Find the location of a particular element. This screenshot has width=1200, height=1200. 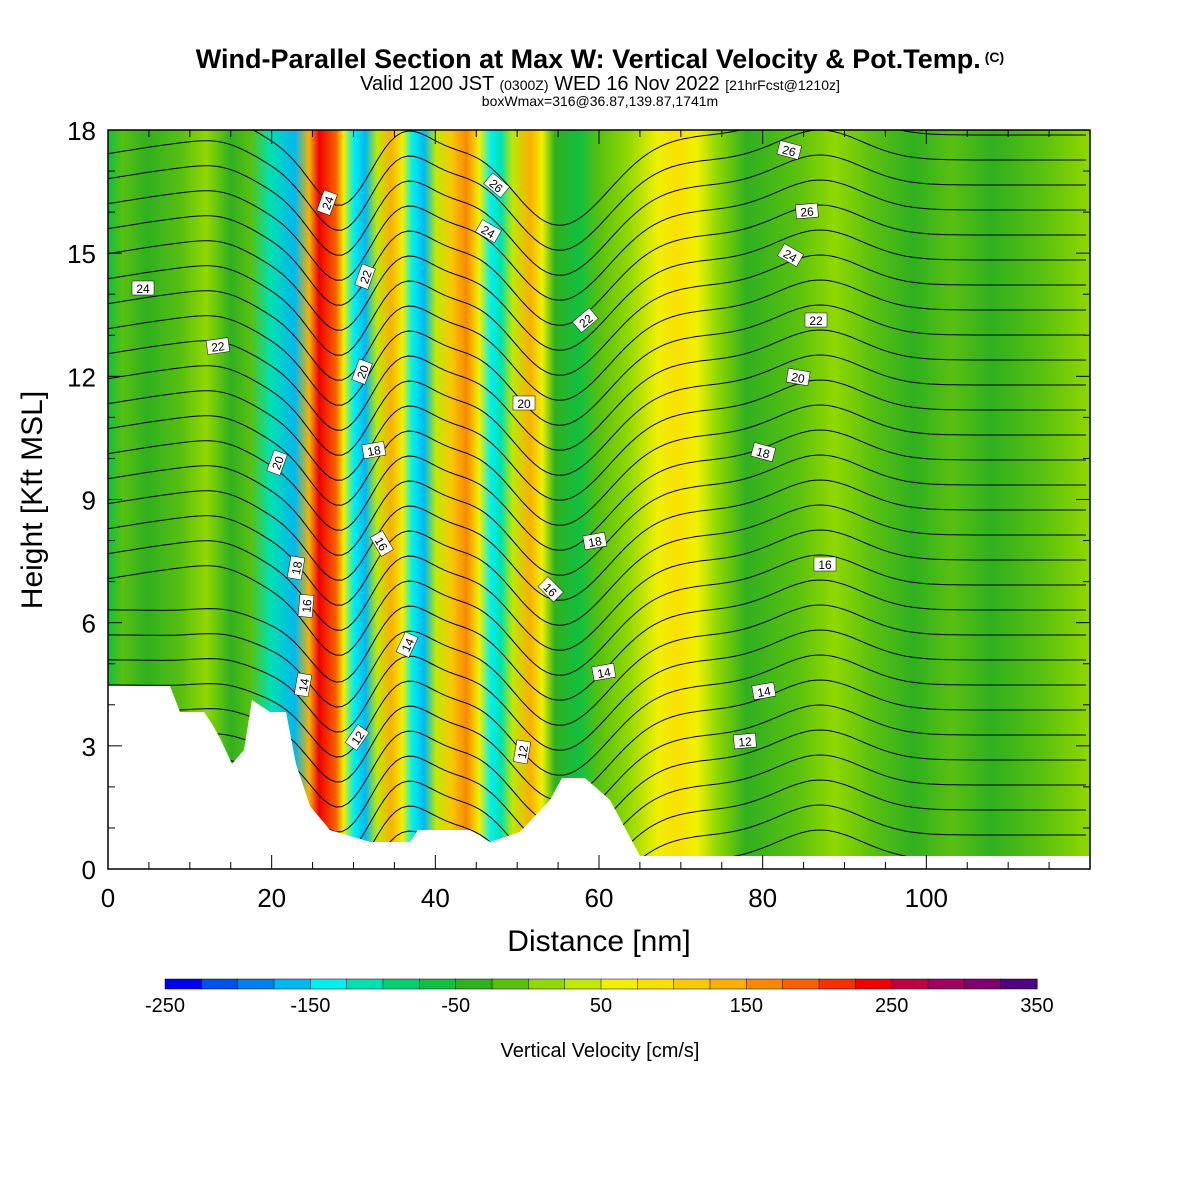

colorbar-tick-label: -250 is located at coordinates (165, 1006).